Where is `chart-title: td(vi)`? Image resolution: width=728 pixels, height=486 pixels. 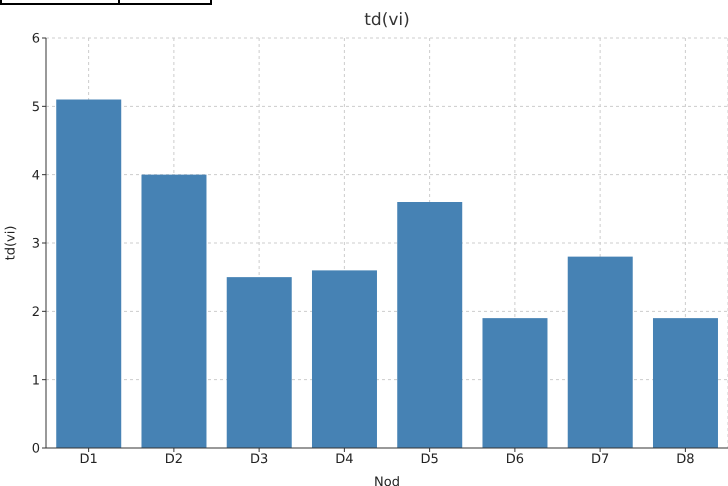
chart-title: td(vi) is located at coordinates (387, 20).